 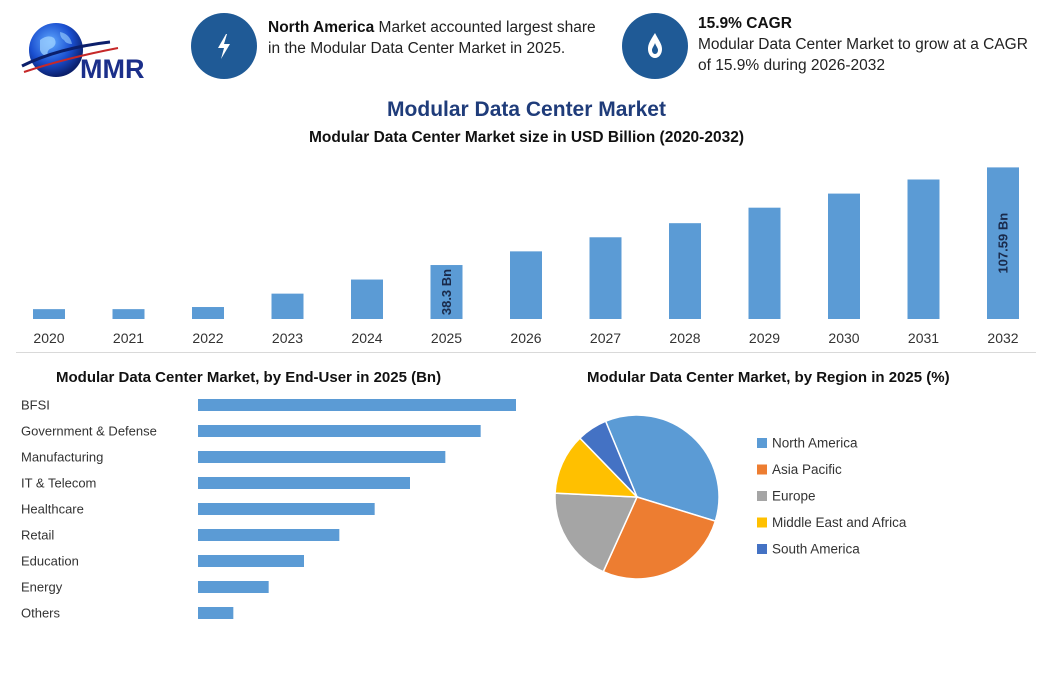 I want to click on lightning-icon, so click(x=224, y=46).